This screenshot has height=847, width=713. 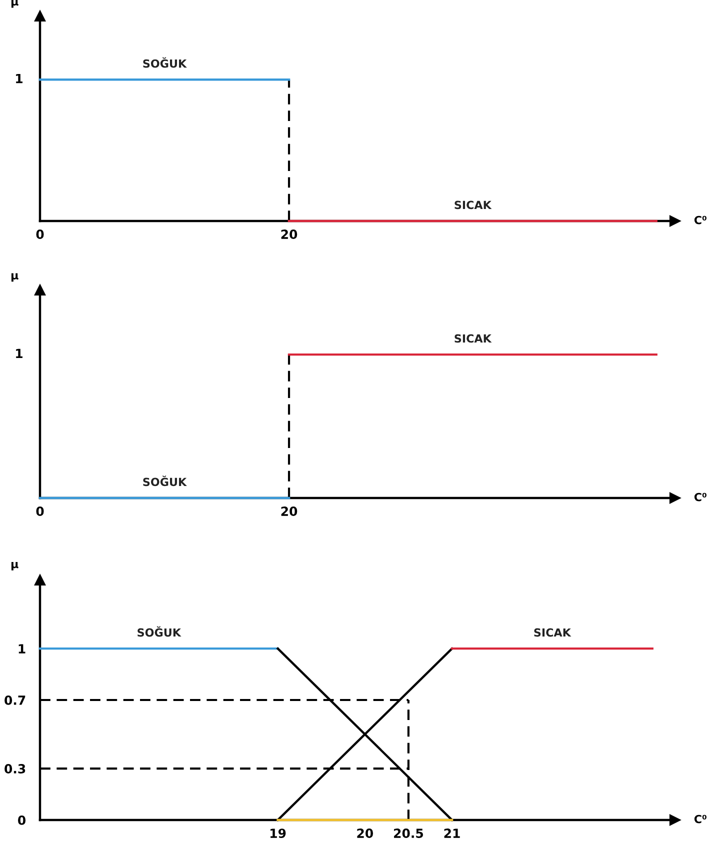 I want to click on y-tick-label: 1, so click(x=22, y=649).